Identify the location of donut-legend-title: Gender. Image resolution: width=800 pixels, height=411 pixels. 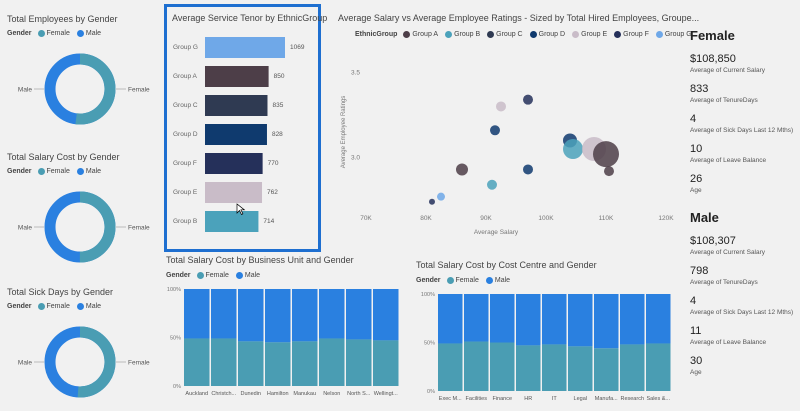
(19, 33).